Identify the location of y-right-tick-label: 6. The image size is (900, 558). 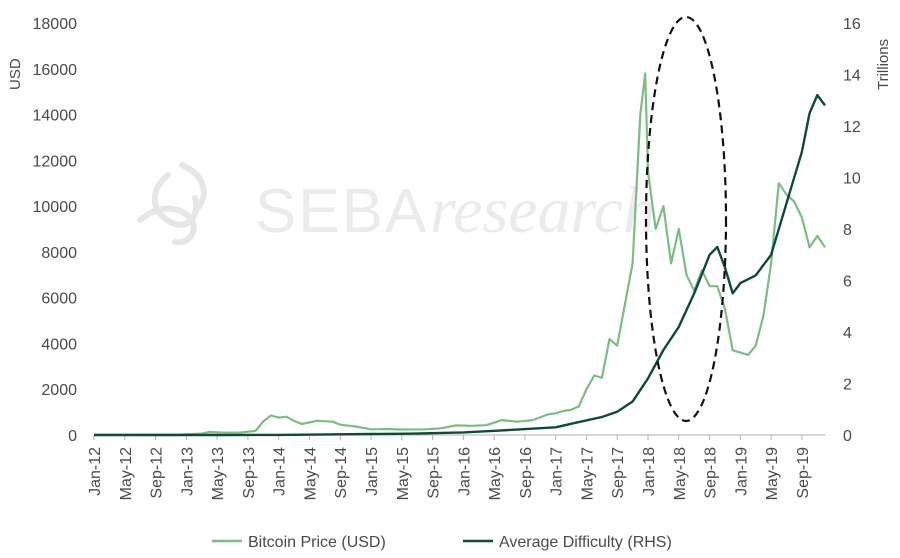
(847, 282).